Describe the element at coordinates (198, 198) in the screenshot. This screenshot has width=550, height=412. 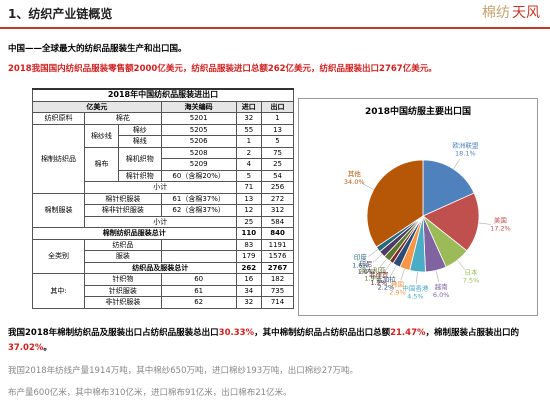
I see `table-cell: 61（含棉37%）` at that location.